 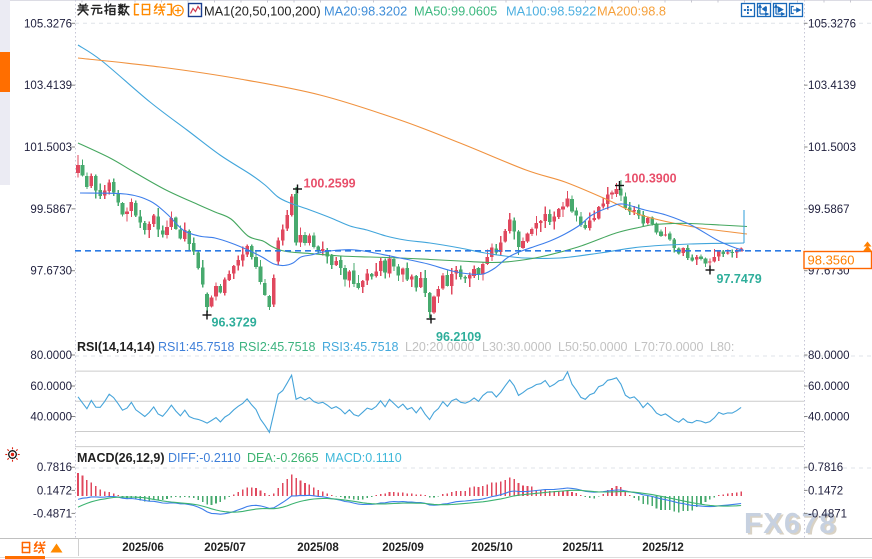 What do you see at coordinates (143, 548) in the screenshot?
I see `svg-text: 2025/06` at bounding box center [143, 548].